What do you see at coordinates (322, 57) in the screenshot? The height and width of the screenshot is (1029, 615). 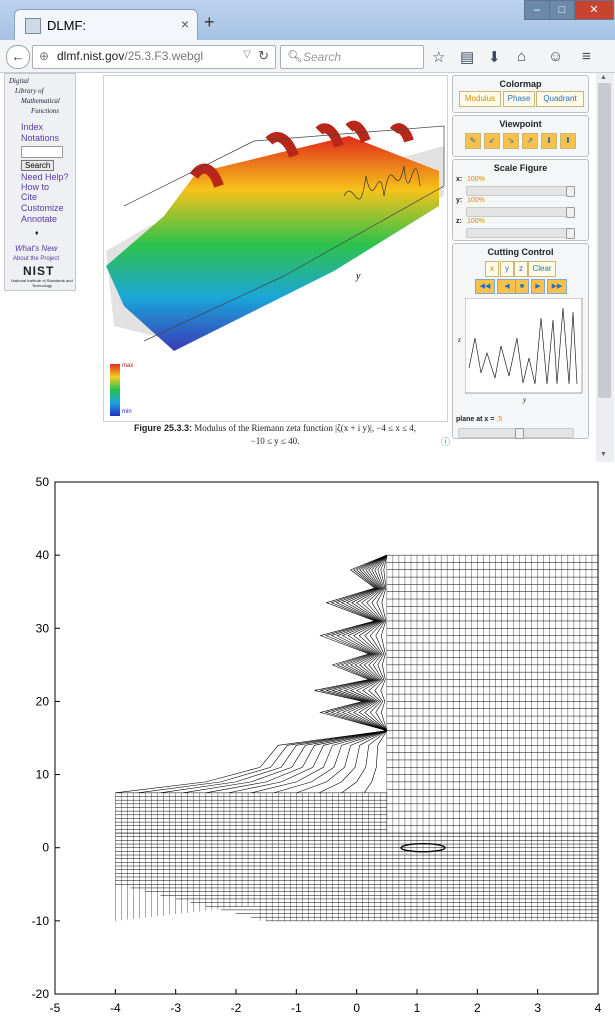 I see `search-placeholder: Search` at bounding box center [322, 57].